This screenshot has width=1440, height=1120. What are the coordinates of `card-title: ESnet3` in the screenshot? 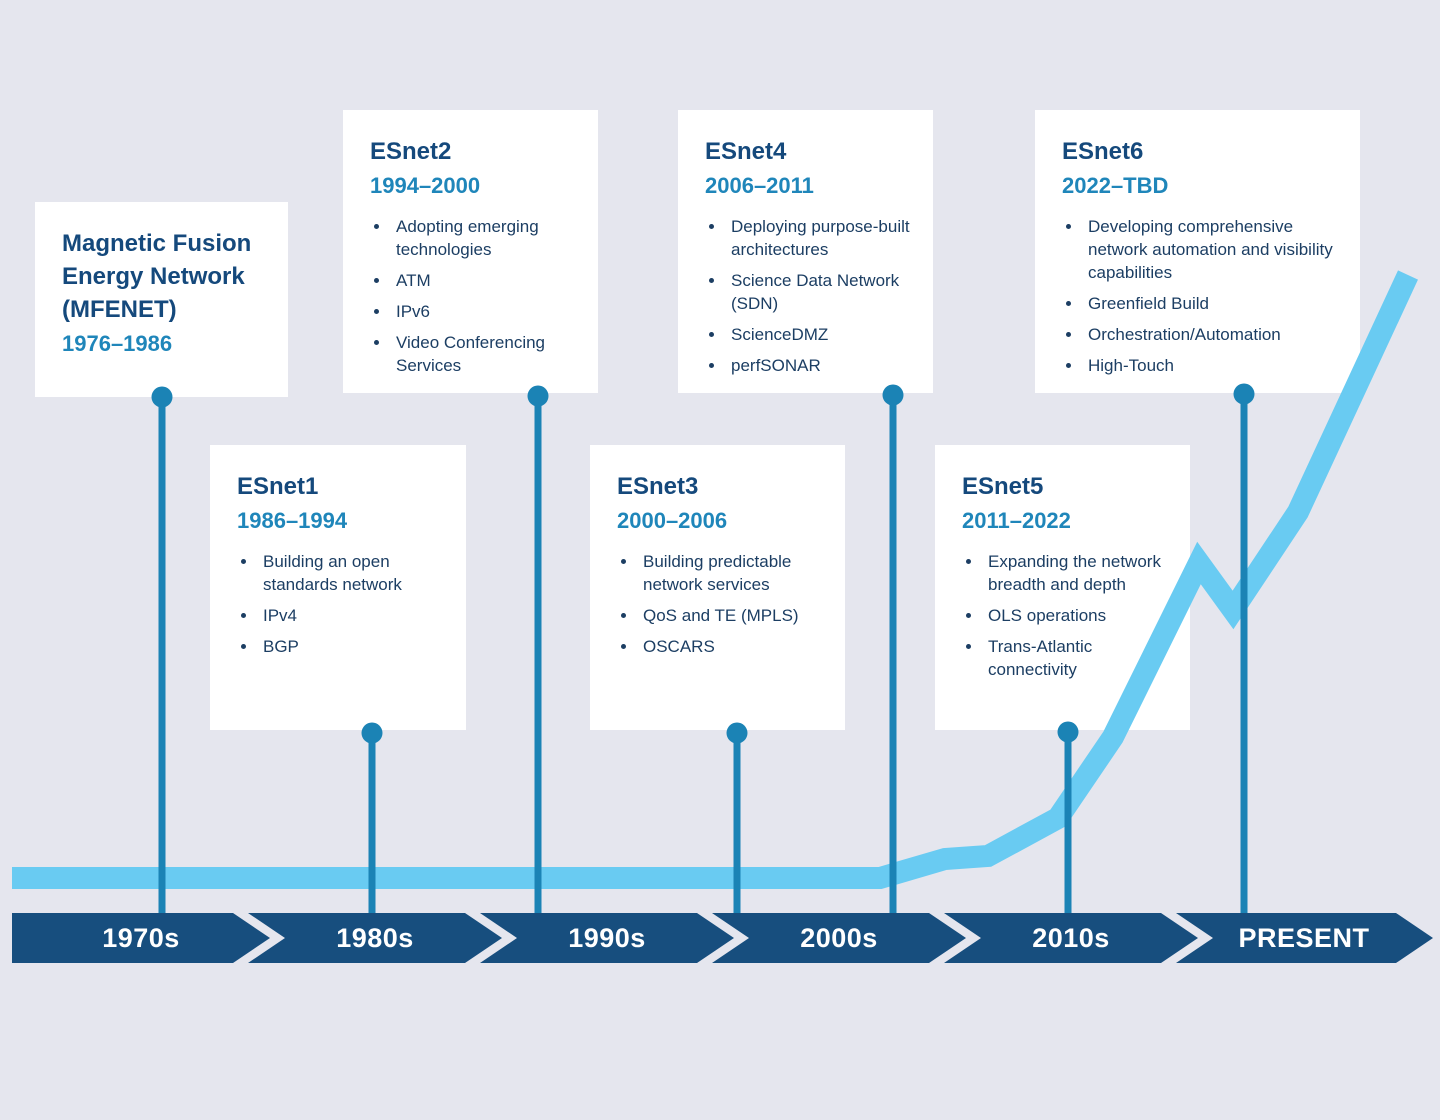 It's located at (658, 486).